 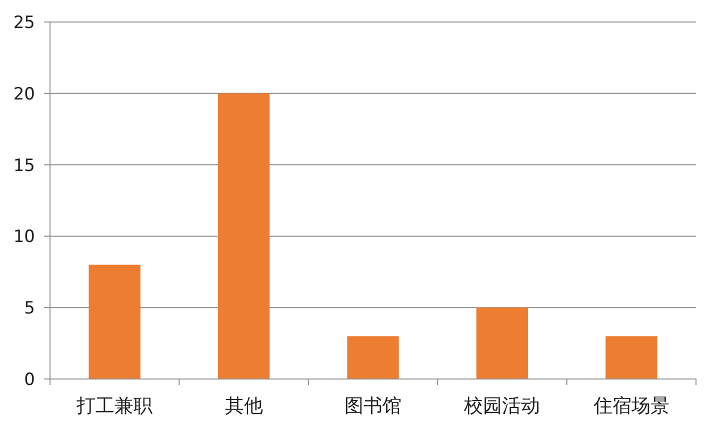 I want to click on x-tick-label: 打工兼职, so click(x=114, y=406).